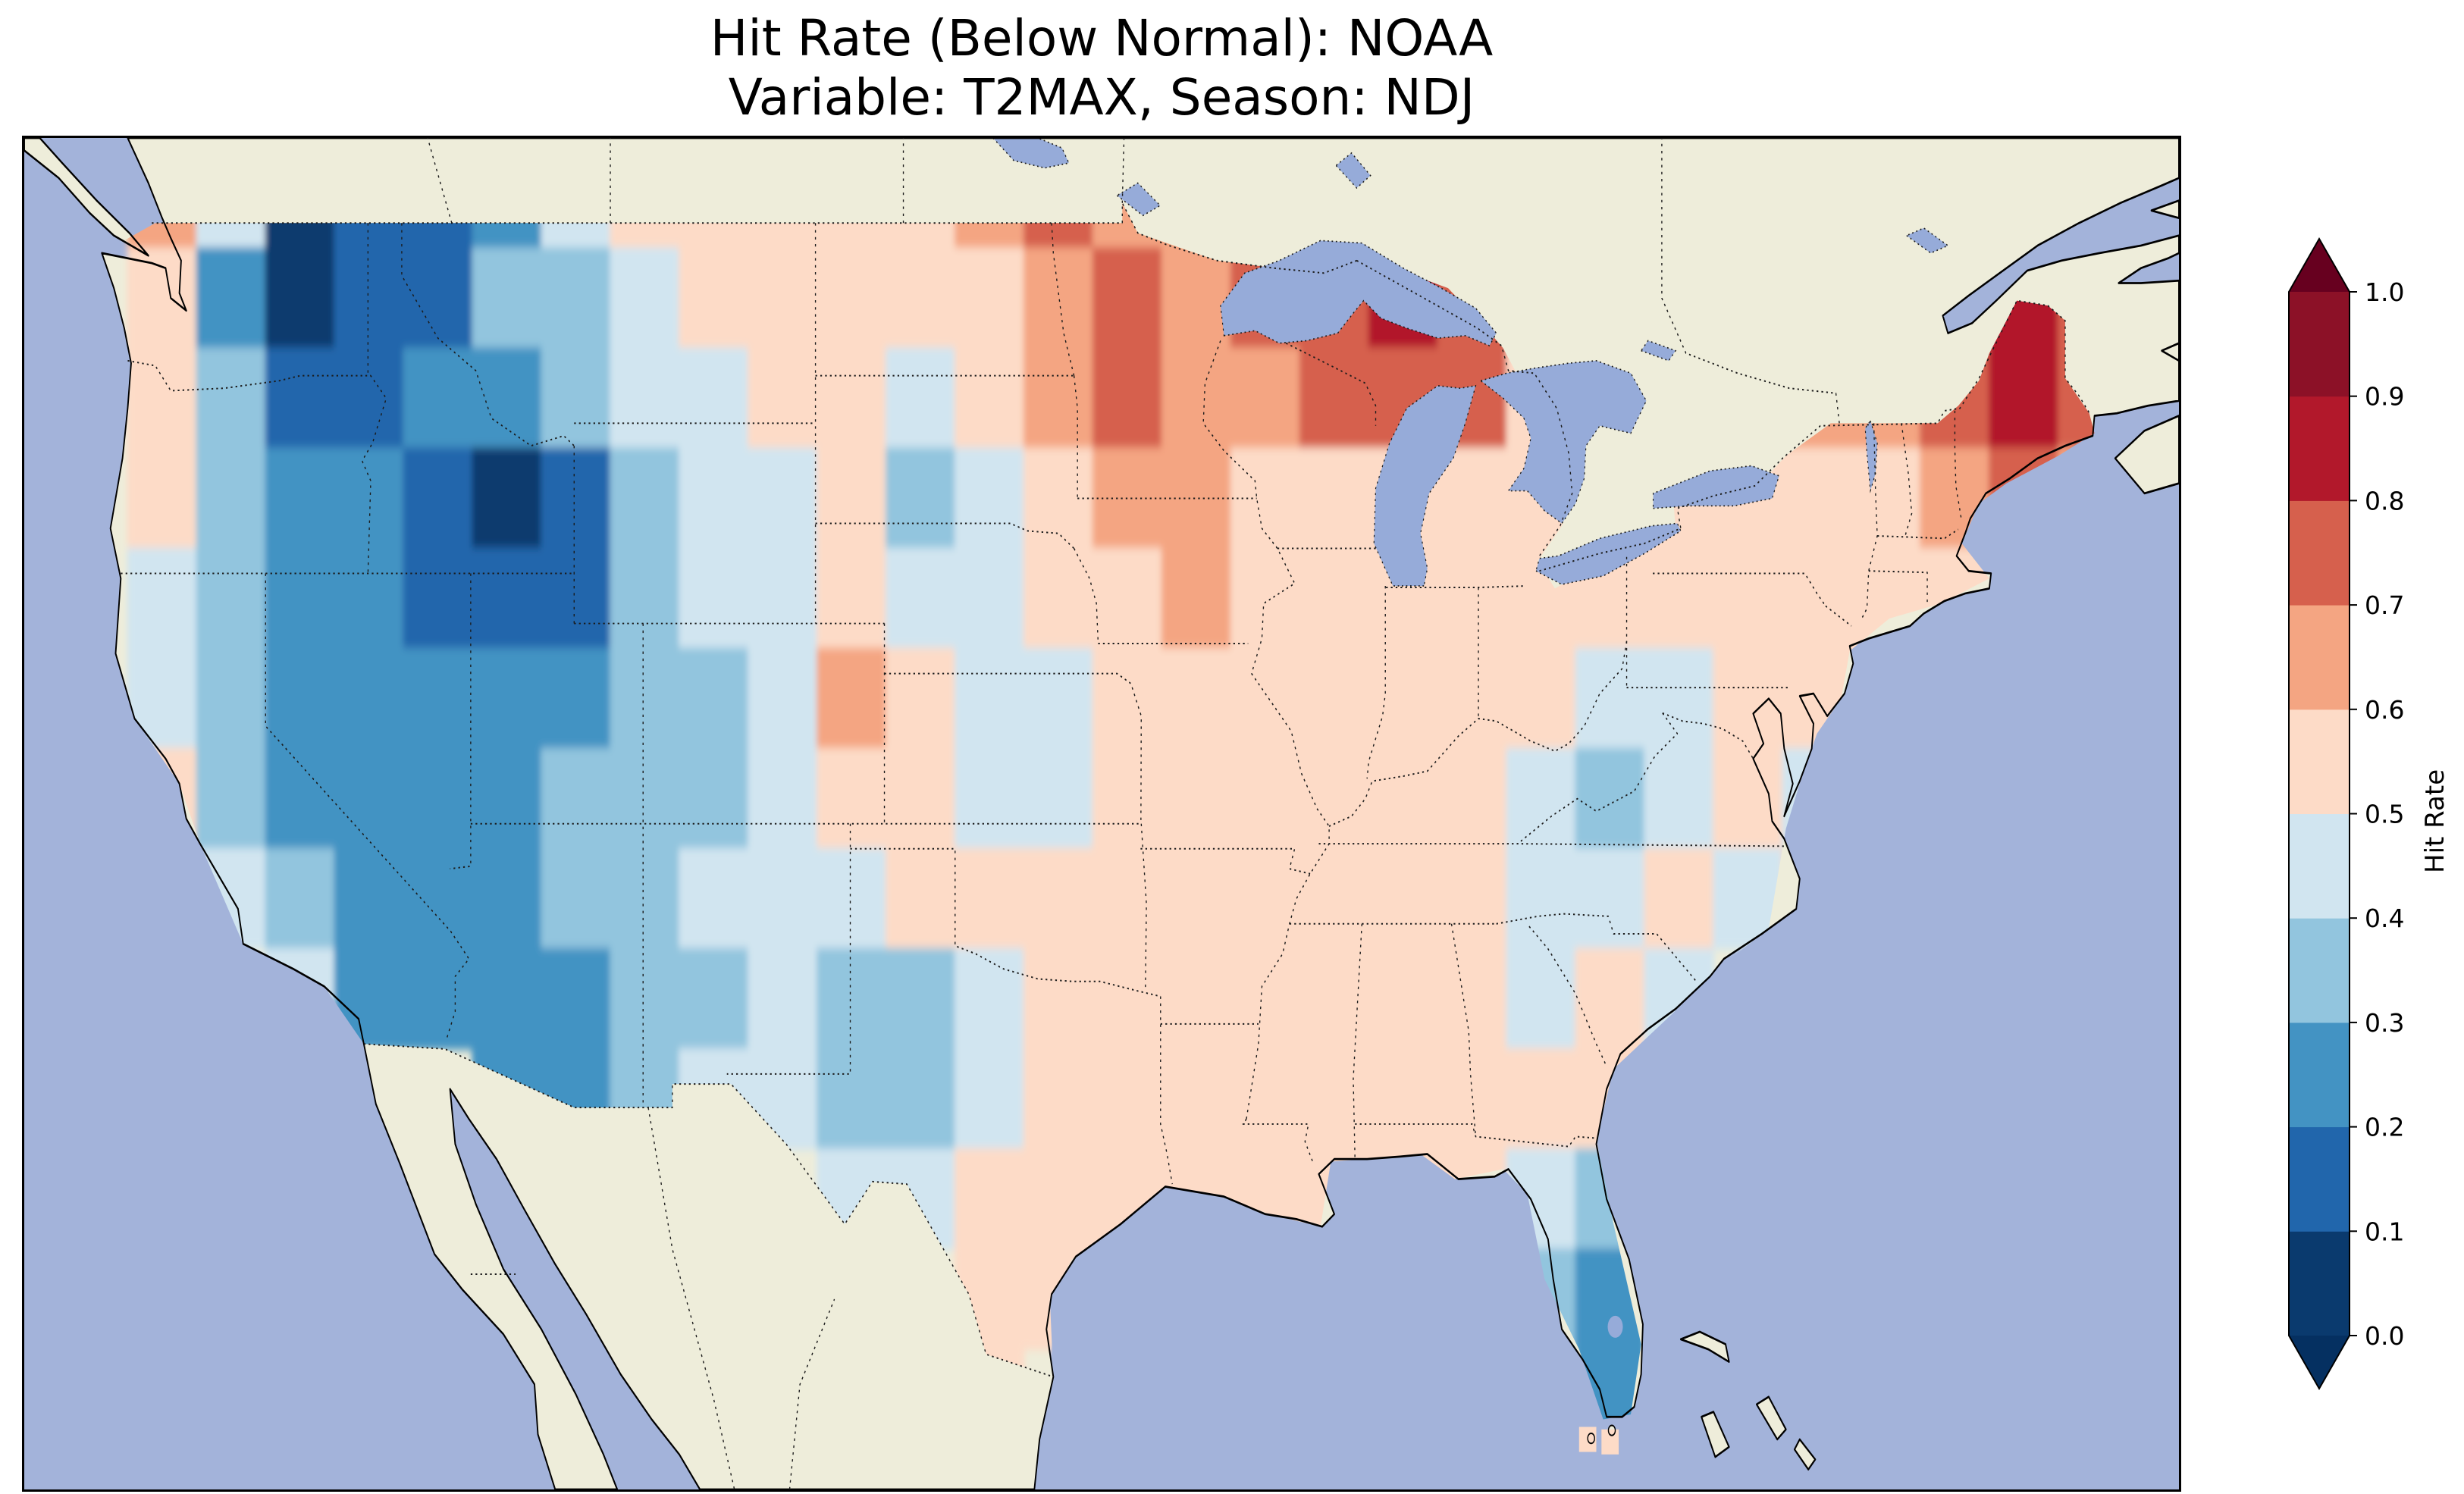 This screenshot has height=1494, width=2464. What do you see at coordinates (2384, 814) in the screenshot?
I see `colorbar-tick-label: 0.5` at bounding box center [2384, 814].